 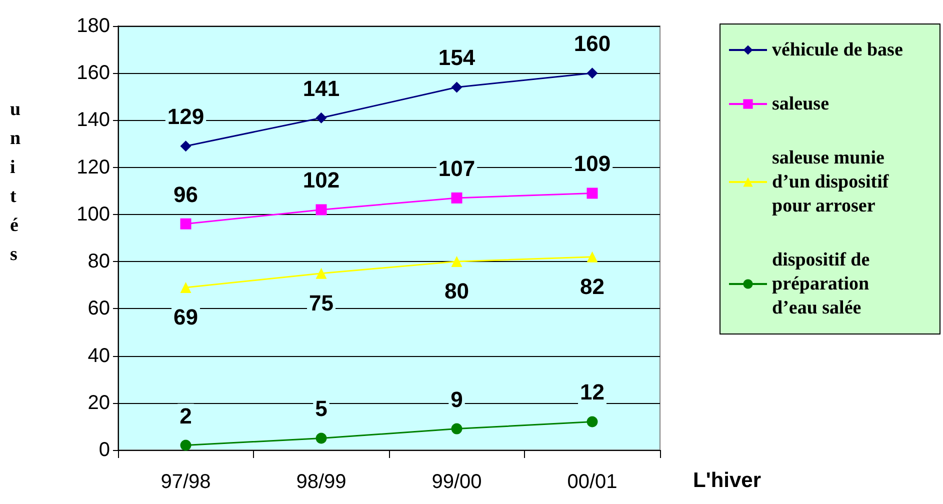 I want to click on data-label: 154, so click(x=457, y=57).